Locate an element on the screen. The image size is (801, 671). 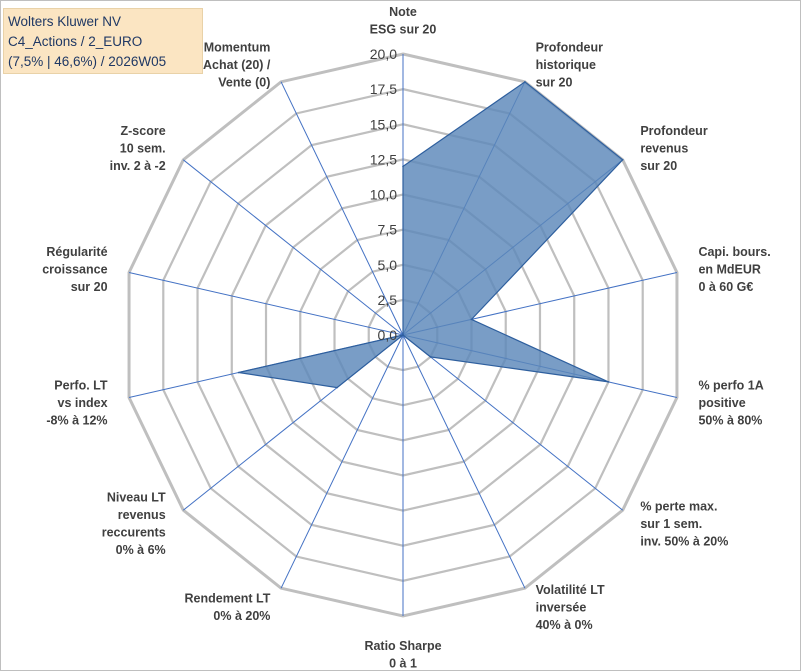
axis-label: % perfo 1A positive 50% à 80% is located at coordinates (730, 403).